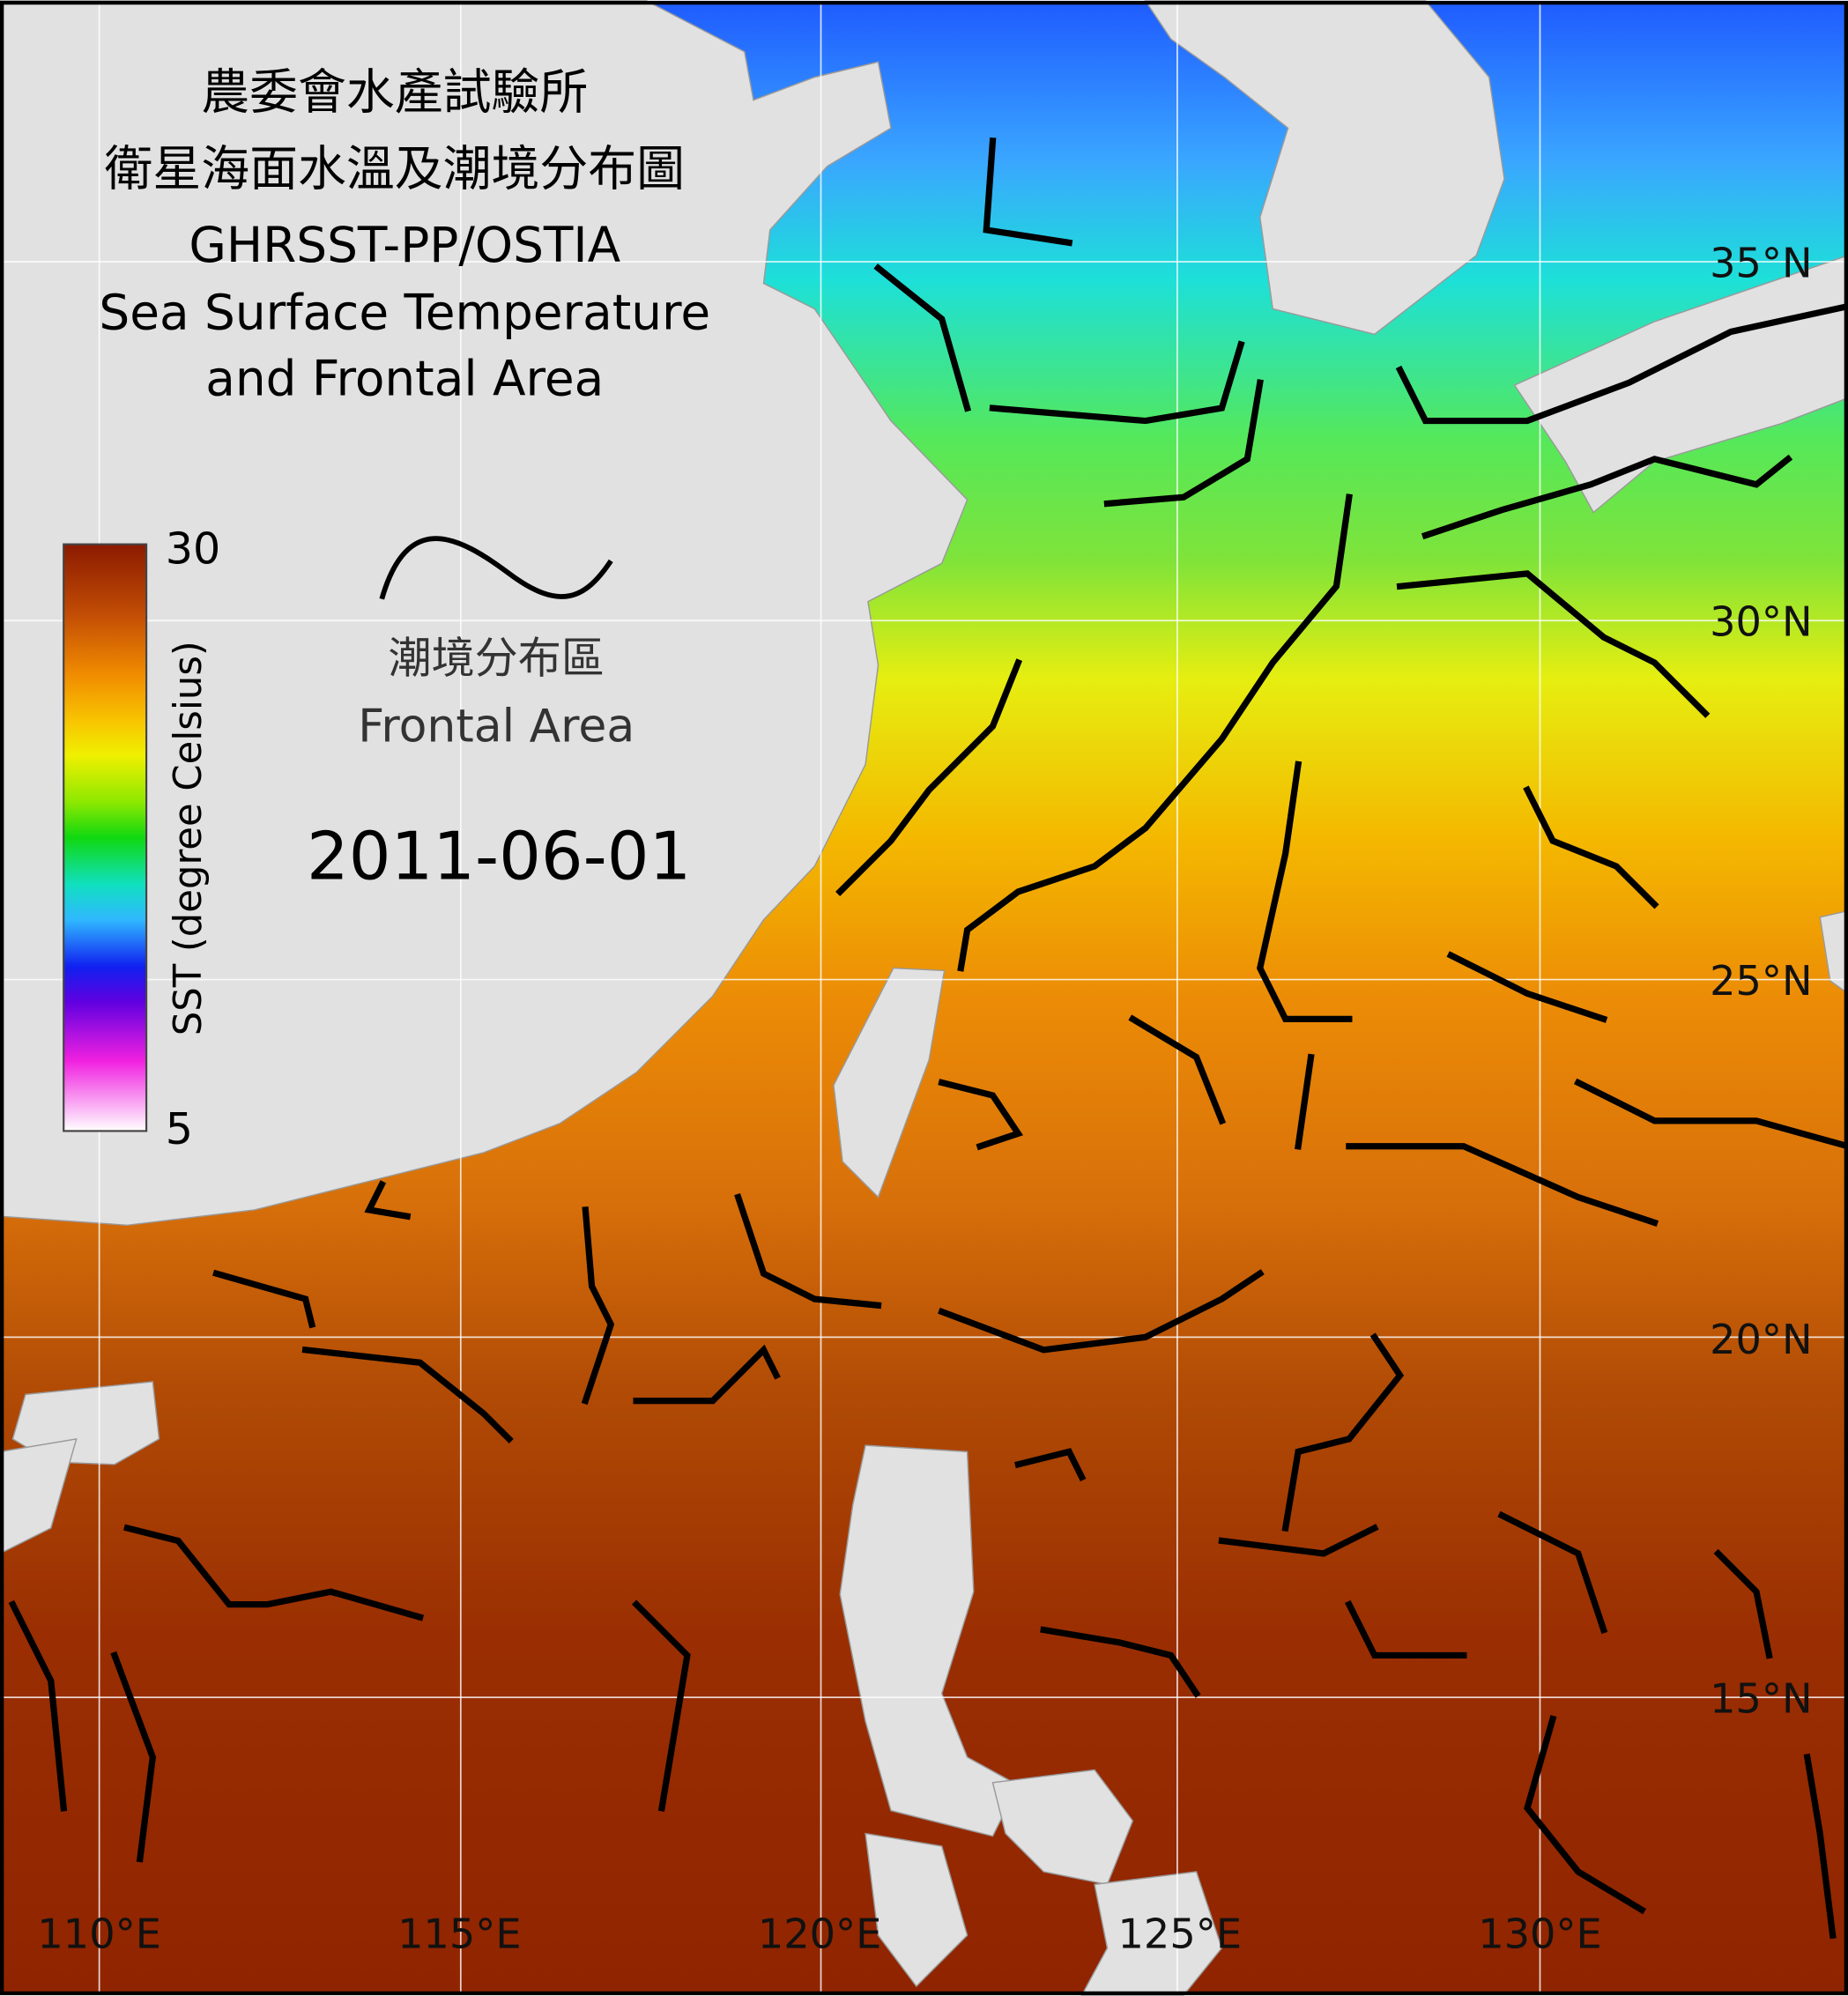 The height and width of the screenshot is (1996, 1848). I want to click on title-zh-sub: 衛星海面水溫及潮境分布圖, so click(395, 168).